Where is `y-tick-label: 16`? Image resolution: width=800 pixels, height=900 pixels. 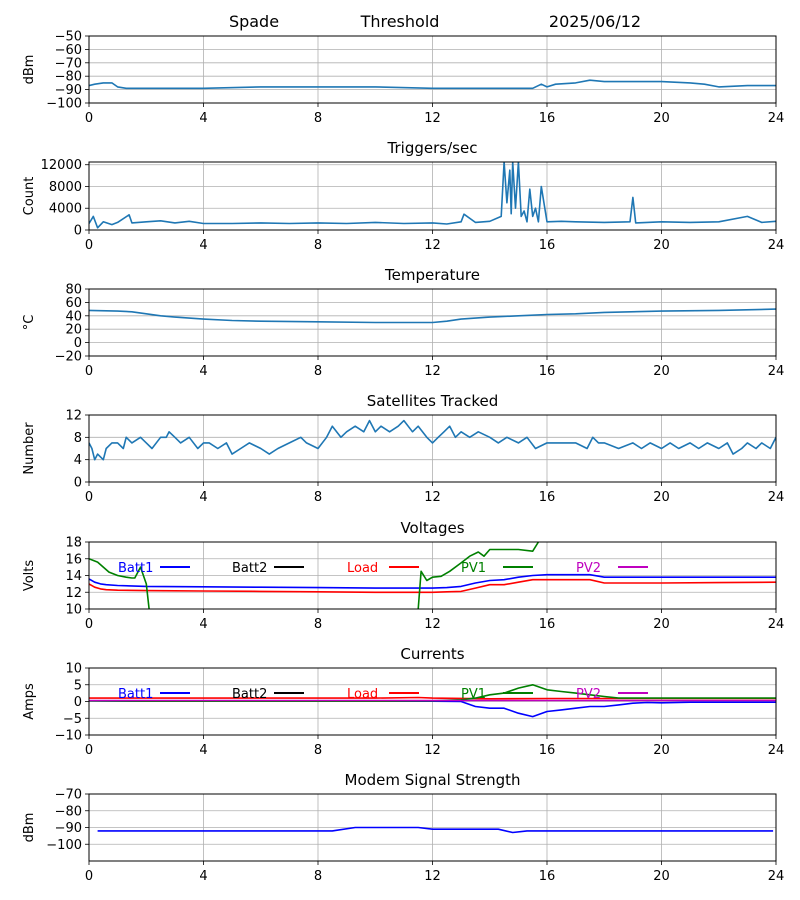
y-tick-label: 16 is located at coordinates (73, 559).